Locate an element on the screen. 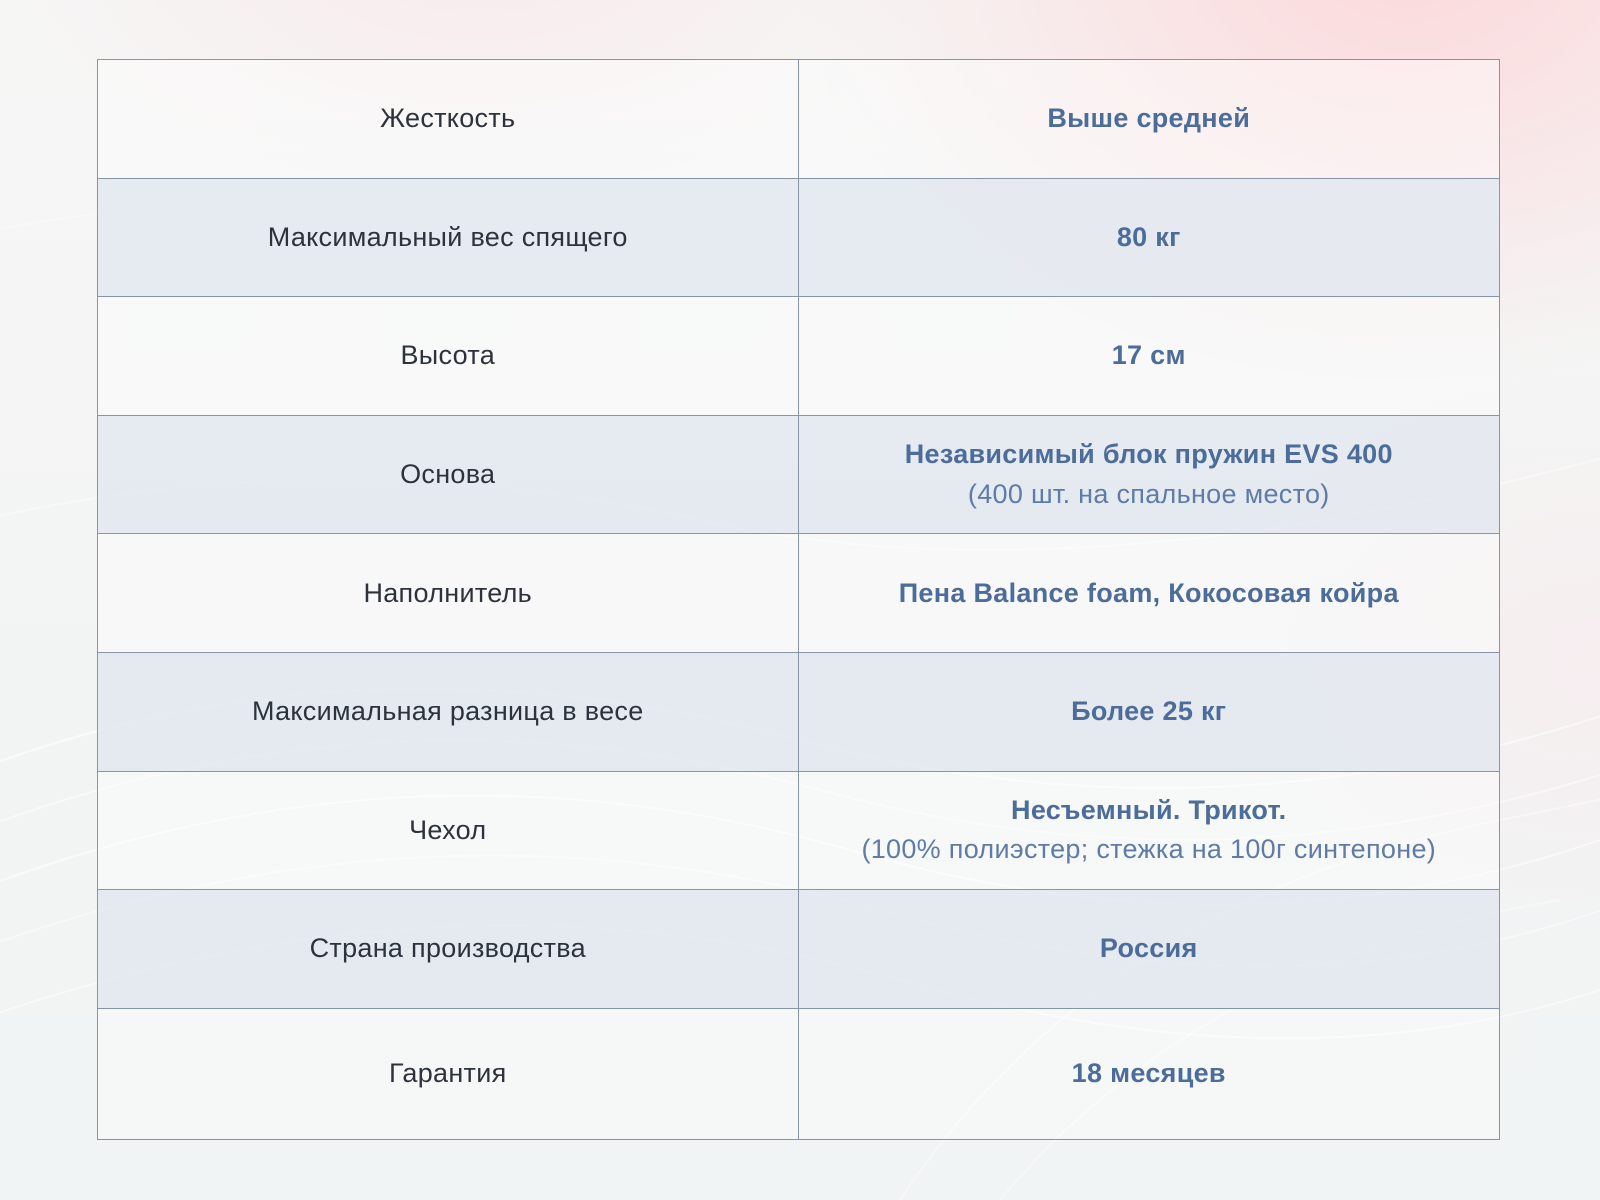 The height and width of the screenshot is (1200, 1600). spec-value-main: Россия is located at coordinates (1148, 948).